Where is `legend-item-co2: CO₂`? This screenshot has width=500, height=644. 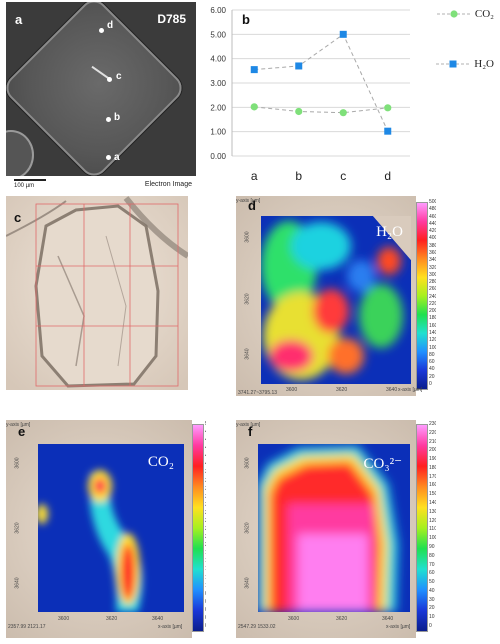
legend-item-co2: CO₂ is located at coordinates (465, 14).